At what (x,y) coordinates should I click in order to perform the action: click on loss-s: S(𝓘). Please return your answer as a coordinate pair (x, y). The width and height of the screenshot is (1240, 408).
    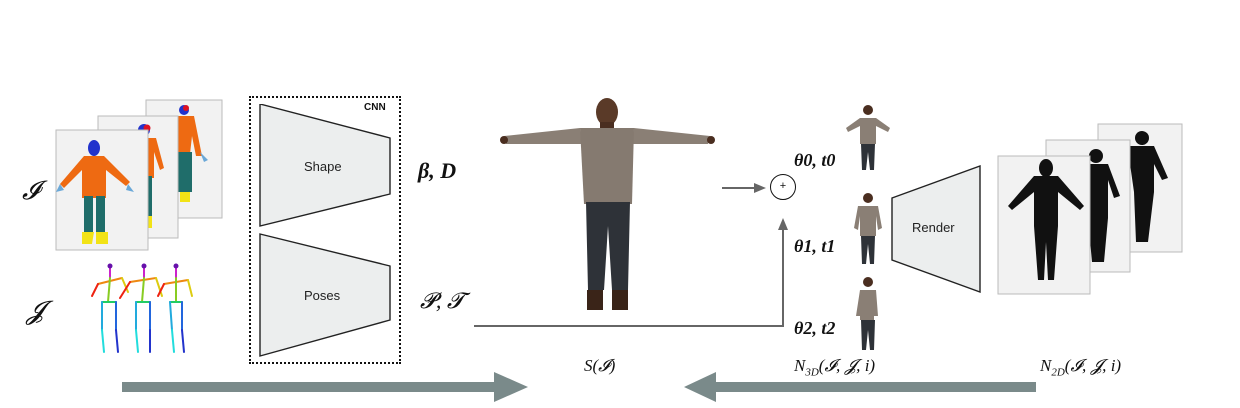
    Looking at the image, I should click on (600, 365).